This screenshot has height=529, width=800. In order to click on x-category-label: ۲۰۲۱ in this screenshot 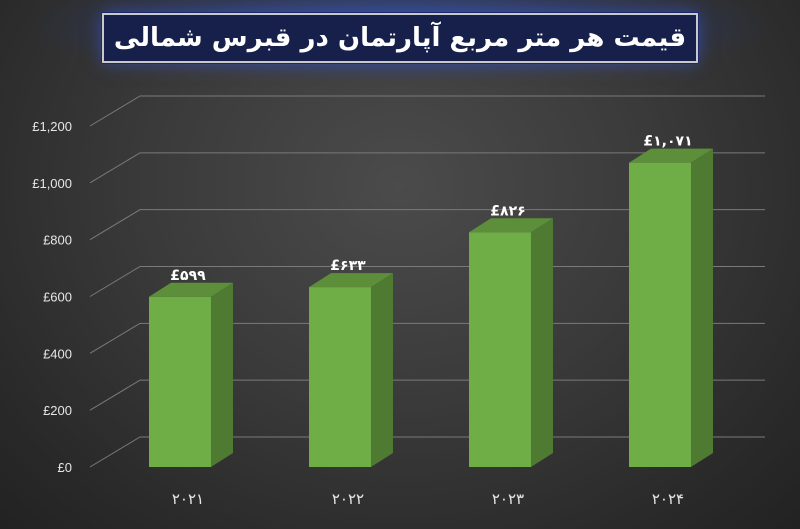, I will do `click(188, 499)`.